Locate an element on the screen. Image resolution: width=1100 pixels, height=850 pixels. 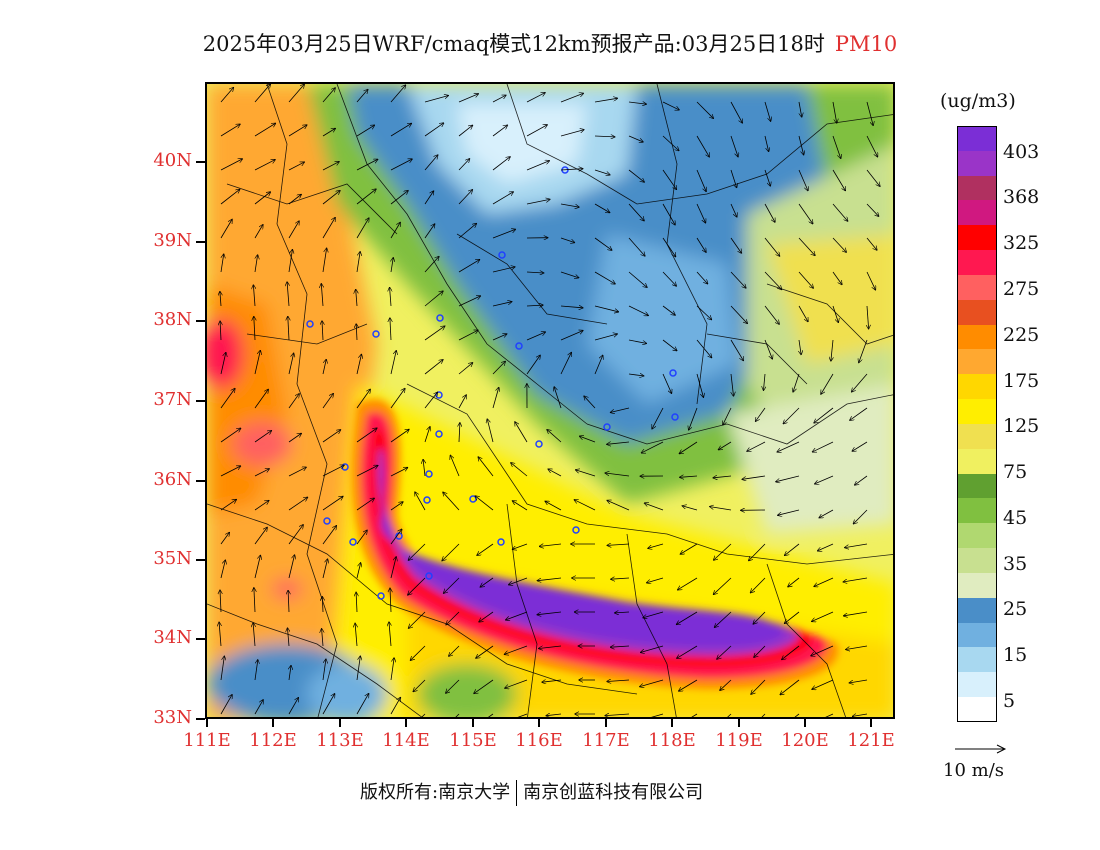
lat-label-33n: 33N is located at coordinates (172, 717).